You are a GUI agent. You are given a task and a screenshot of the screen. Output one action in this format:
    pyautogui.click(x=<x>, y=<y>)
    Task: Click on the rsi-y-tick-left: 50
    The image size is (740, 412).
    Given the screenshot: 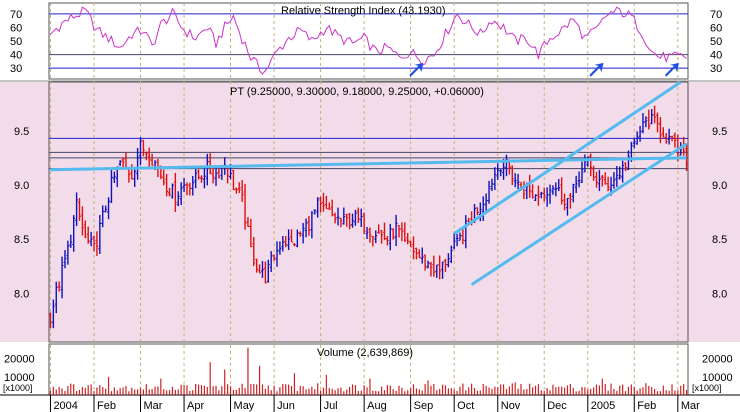 What is the action you would take?
    pyautogui.click(x=16, y=42)
    